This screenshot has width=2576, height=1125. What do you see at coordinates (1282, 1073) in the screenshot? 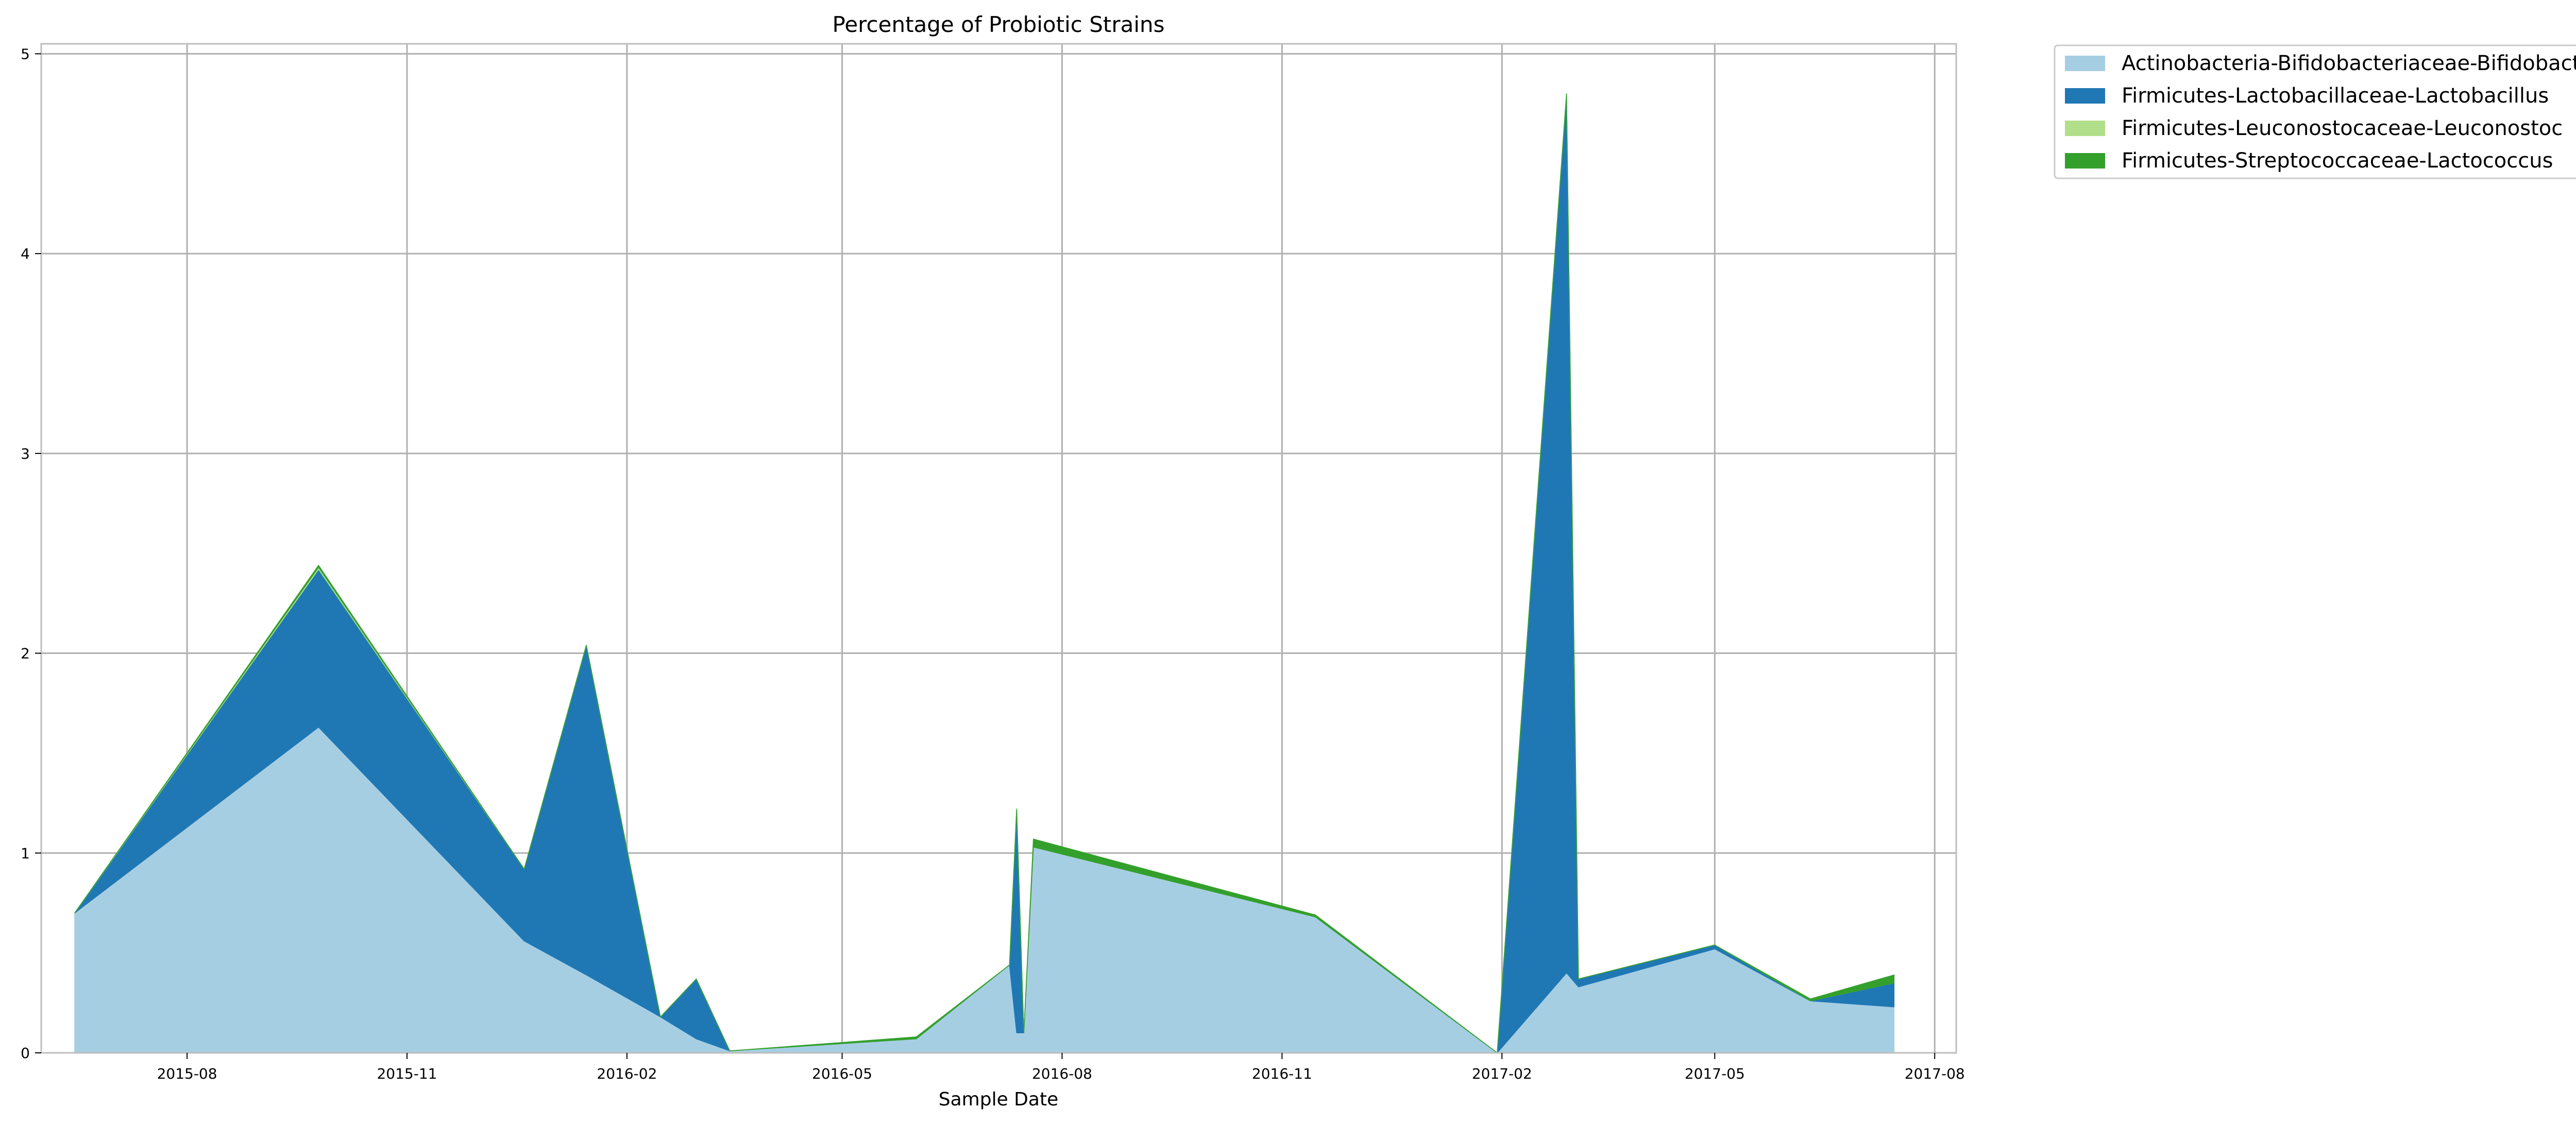
I see `x-tick-label: 2016-11` at bounding box center [1282, 1073].